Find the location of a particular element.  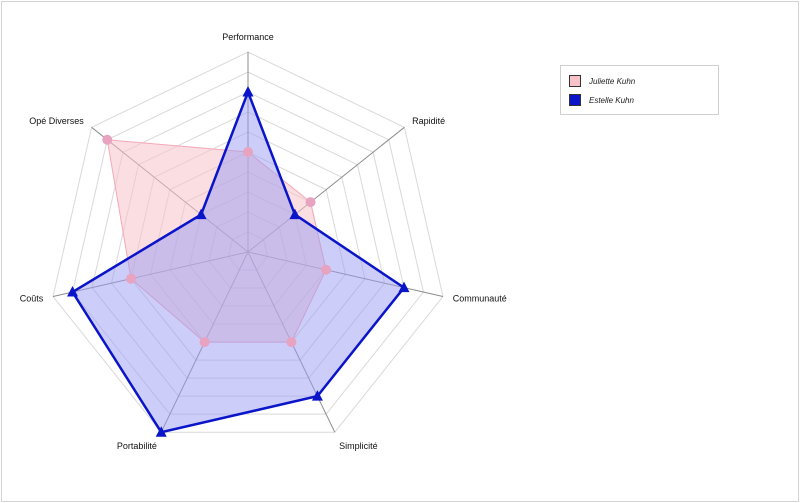

axis-label-1: Rapidité is located at coordinates (428, 121).